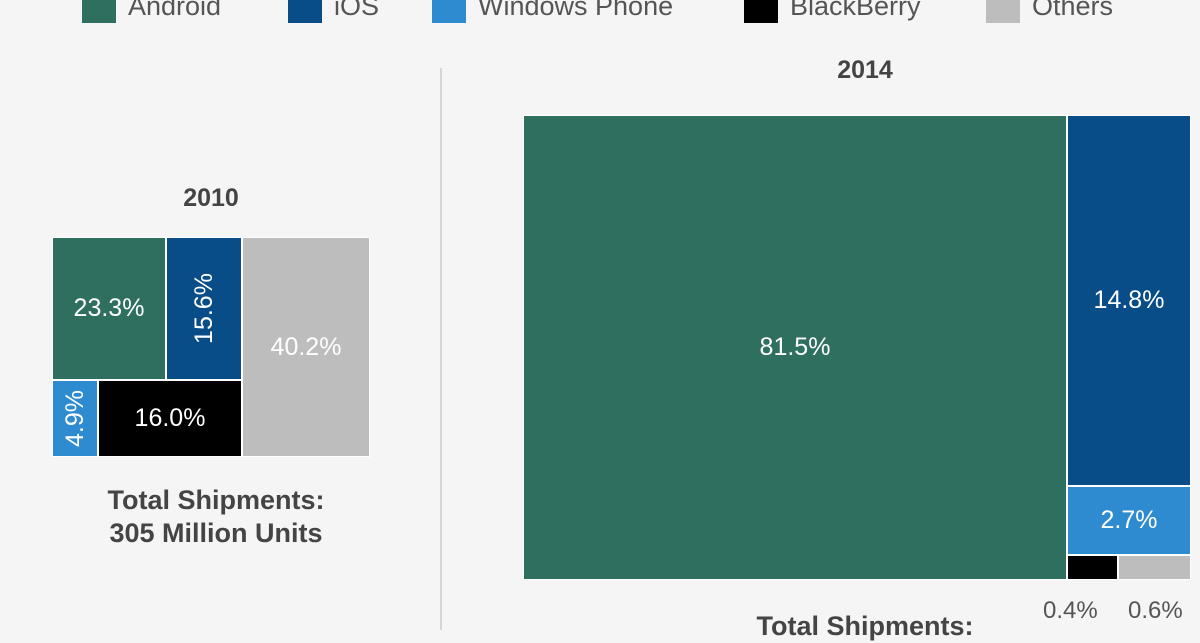  I want to click on tile-2014-others-label: 0.6%, so click(1155, 610).